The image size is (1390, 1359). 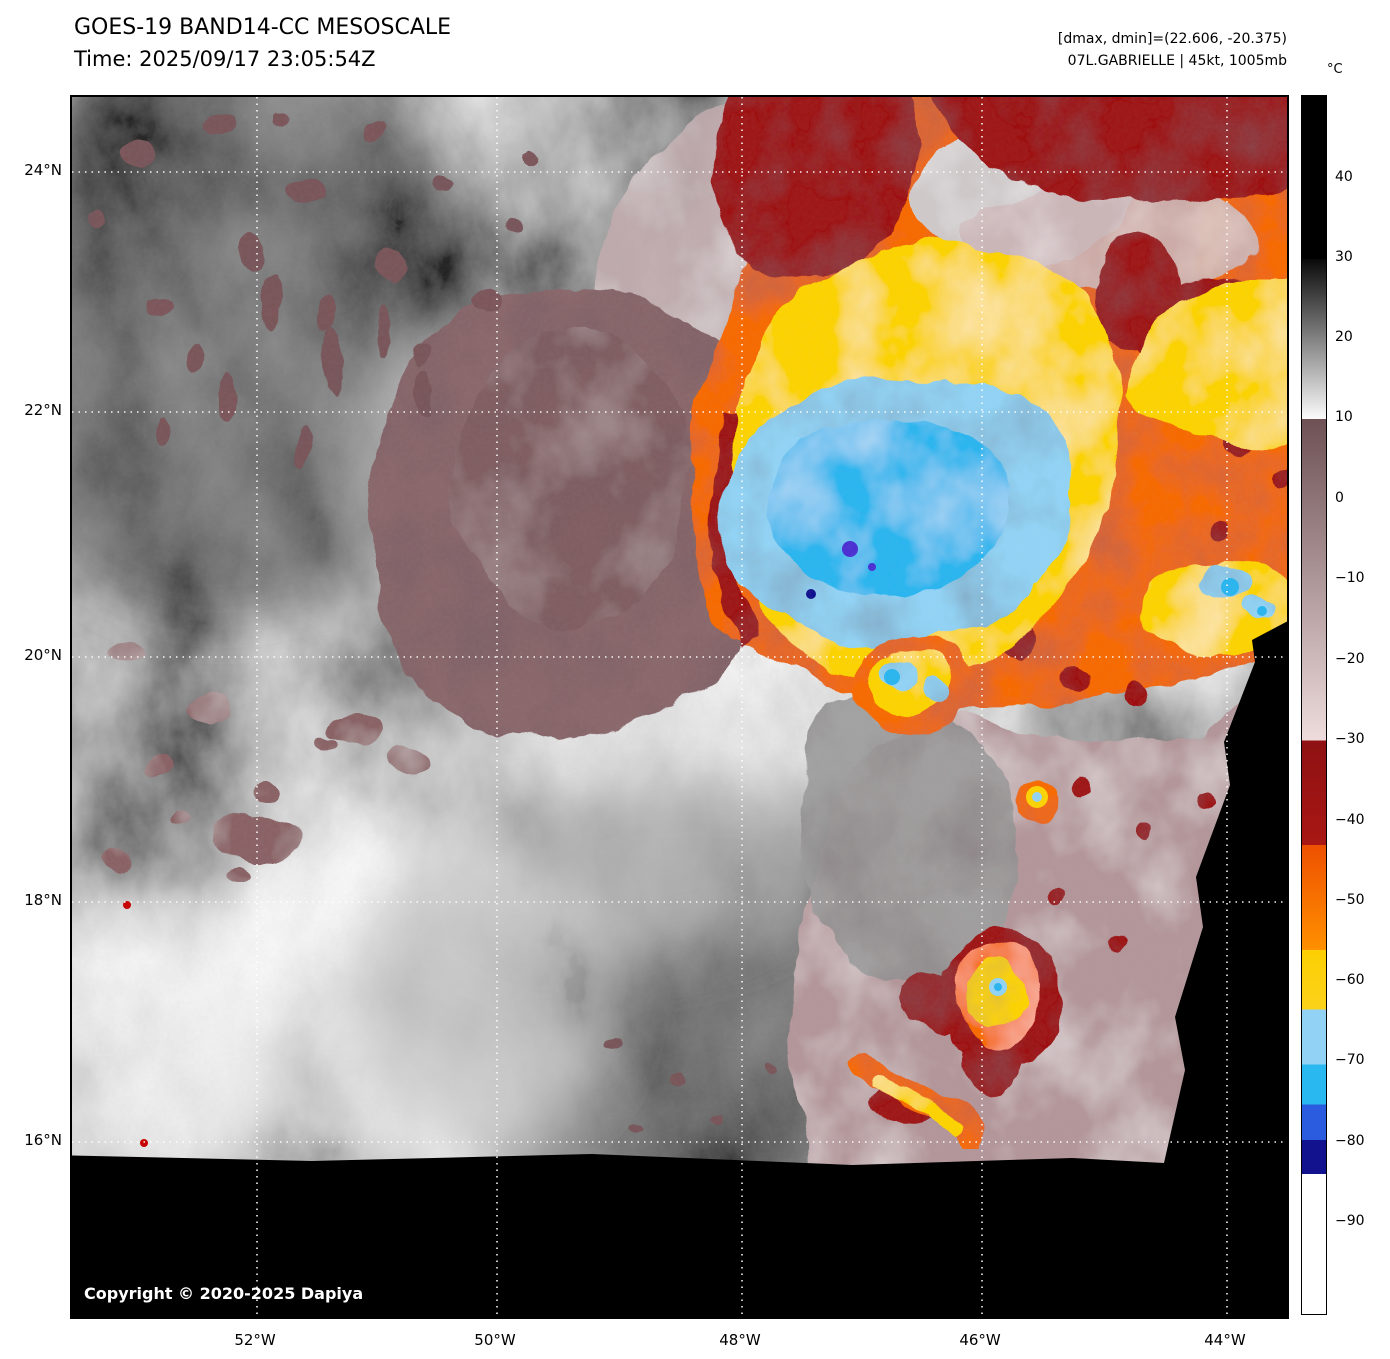 What do you see at coordinates (1344, 336) in the screenshot?
I see `colorbar-tick-label: 20` at bounding box center [1344, 336].